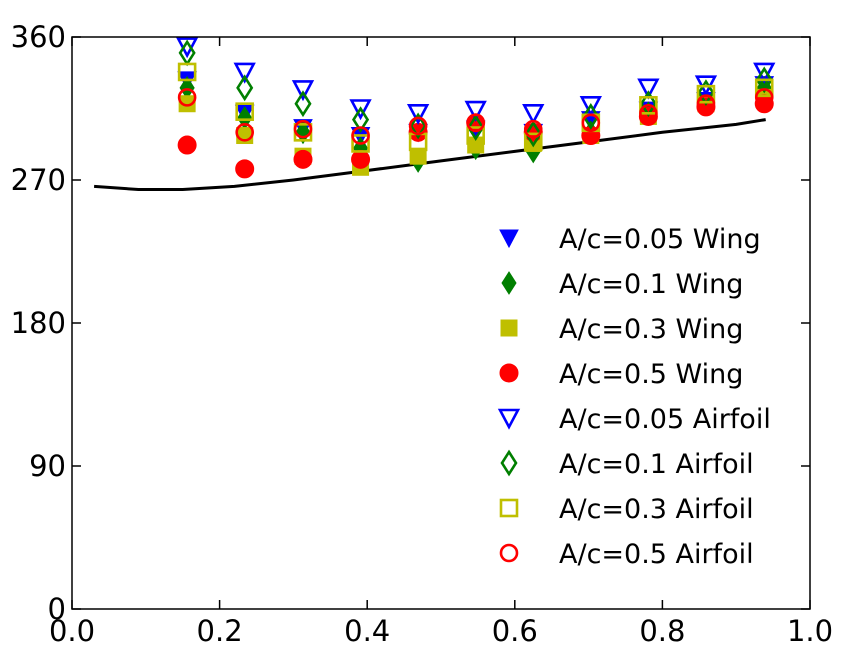 The image size is (858, 658). What do you see at coordinates (810, 631) in the screenshot?
I see `x-tick-label: 1.0` at bounding box center [810, 631].